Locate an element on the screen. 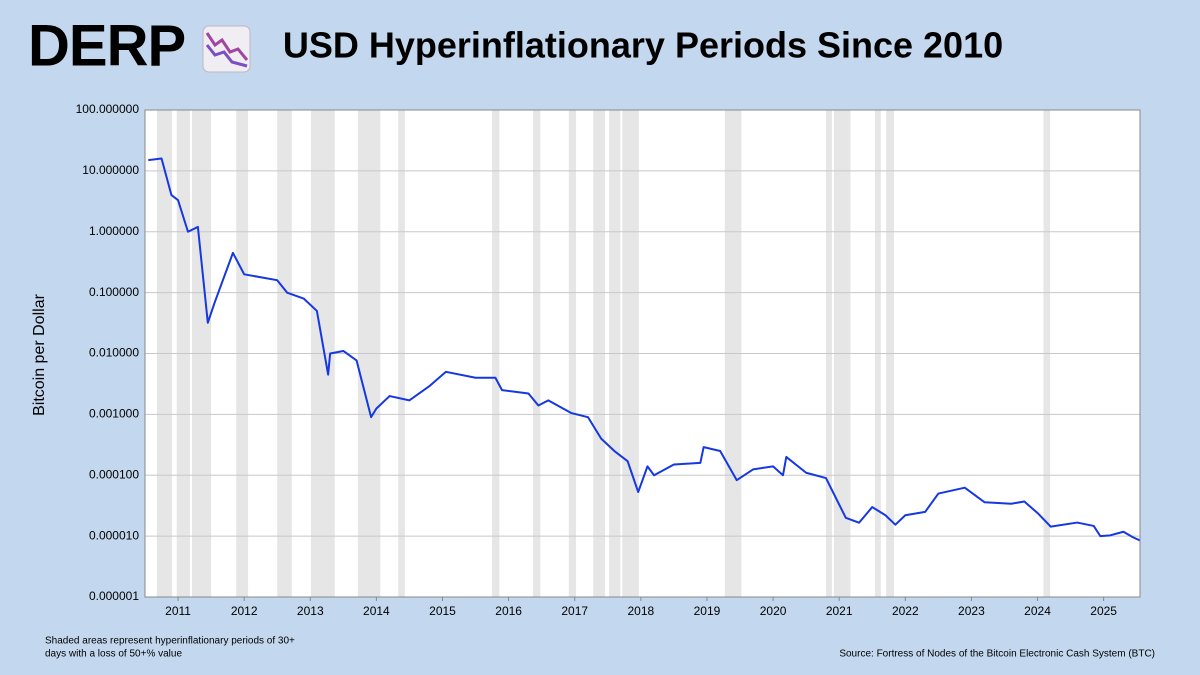 The width and height of the screenshot is (1200, 675). y-tick-label: 0.000010 is located at coordinates (114, 535).